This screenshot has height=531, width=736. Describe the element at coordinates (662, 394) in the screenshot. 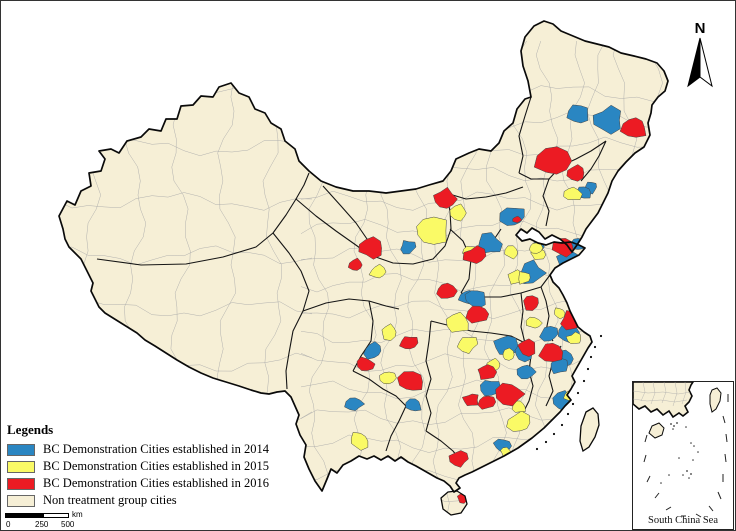

I see `inset-prefecture-lines` at that location.